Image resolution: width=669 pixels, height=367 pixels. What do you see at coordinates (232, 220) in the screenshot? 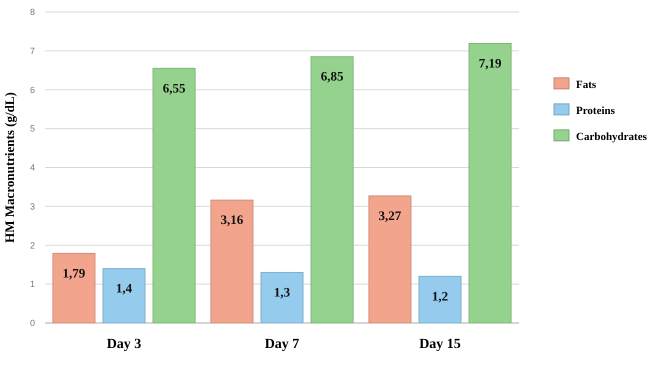
I see `data-label: 3,16` at bounding box center [232, 220].